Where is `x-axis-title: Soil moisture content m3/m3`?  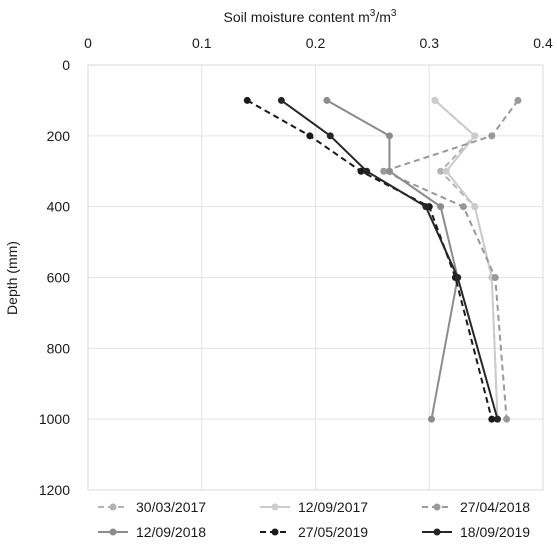
x-axis-title: Soil moisture content m3/m3 is located at coordinates (310, 16).